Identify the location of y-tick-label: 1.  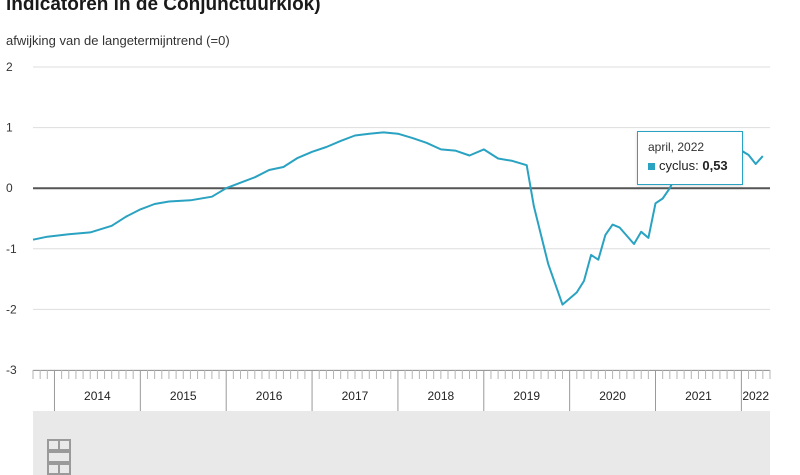
(9, 128).